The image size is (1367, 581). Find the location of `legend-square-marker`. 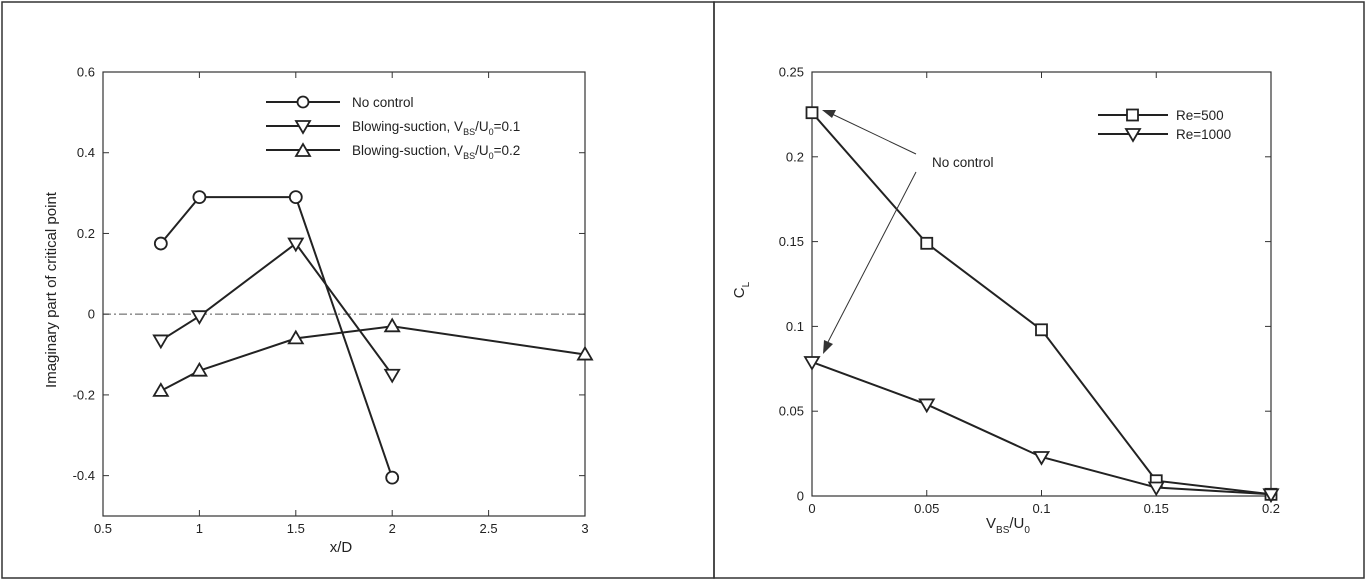

legend-square-marker is located at coordinates (1132, 115).